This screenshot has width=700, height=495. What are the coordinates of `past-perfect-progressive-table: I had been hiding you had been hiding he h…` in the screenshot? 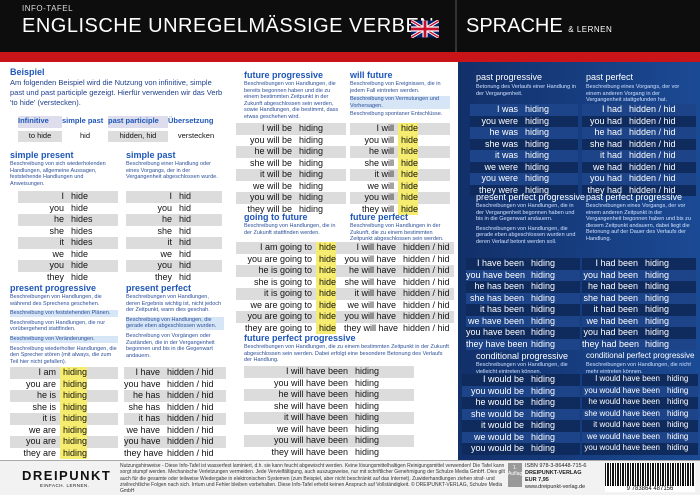 It's located at (639, 304).